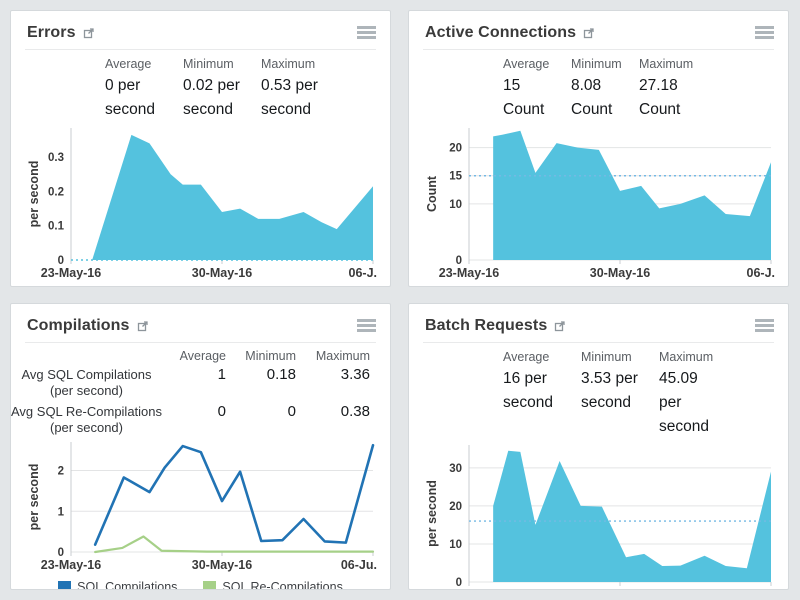 This screenshot has height=600, width=800. Describe the element at coordinates (609, 381) in the screenshot. I see `stat-minimum: Minimum 3.53 per second` at that location.